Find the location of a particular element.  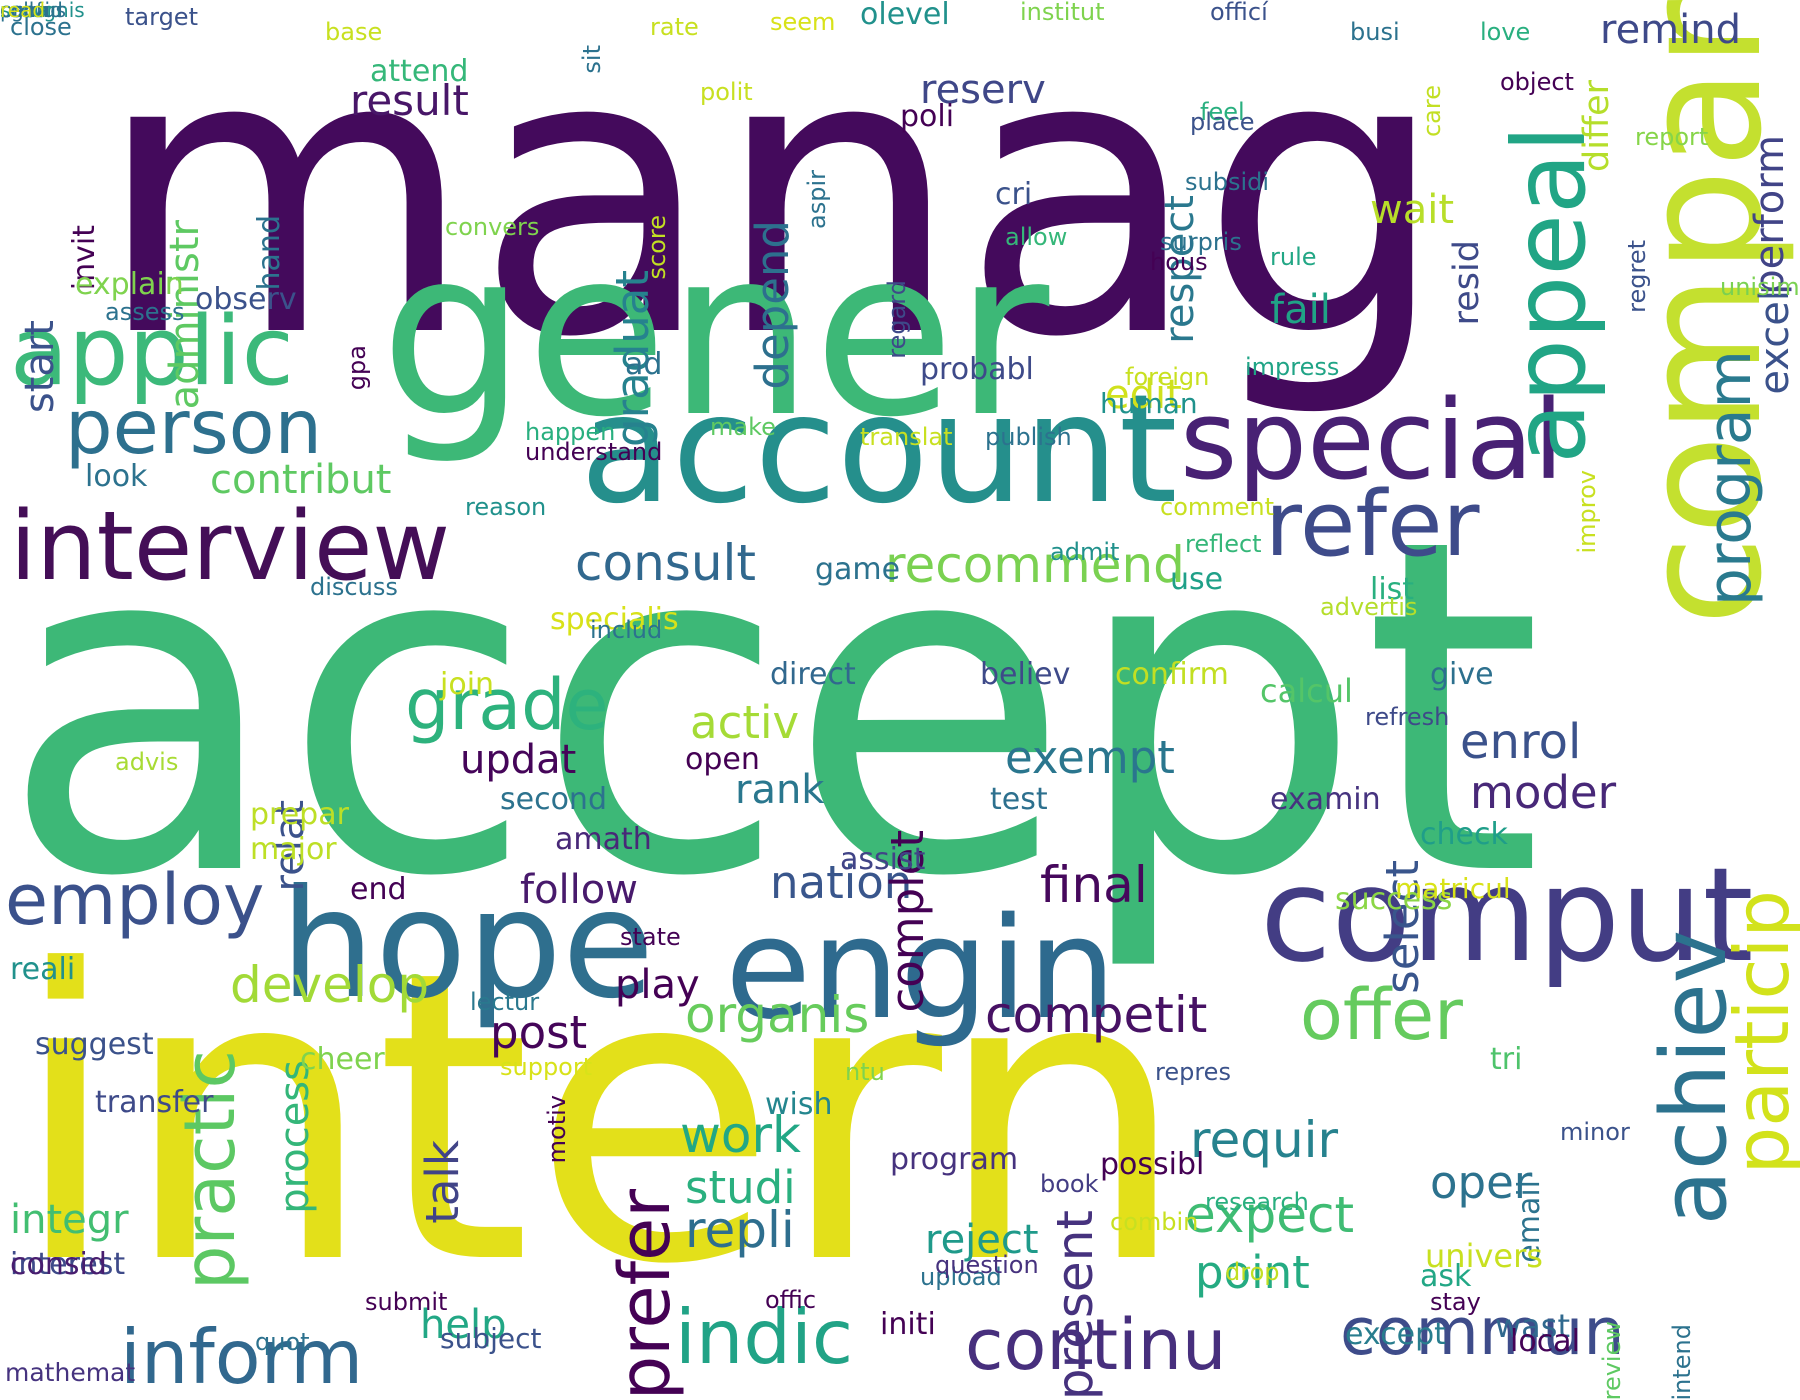

word-149: love is located at coordinates (1505, 32).